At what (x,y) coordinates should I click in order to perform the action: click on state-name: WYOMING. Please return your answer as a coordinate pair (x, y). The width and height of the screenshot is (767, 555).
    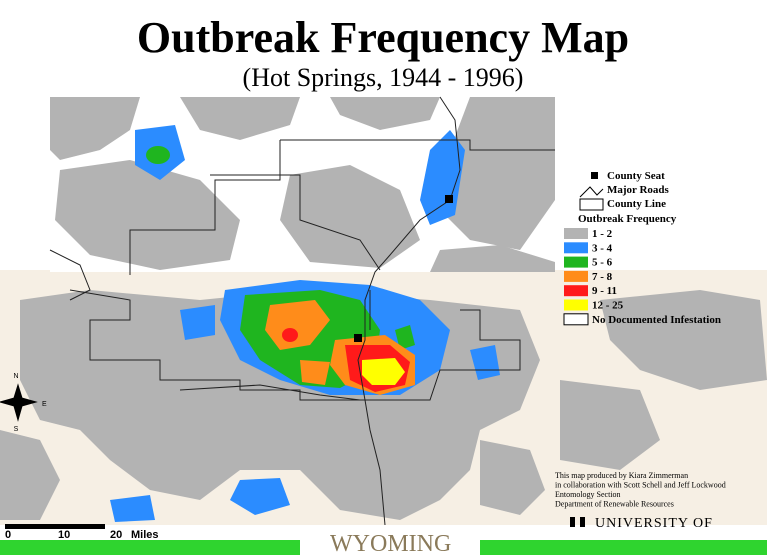
    Looking at the image, I should click on (390, 543).